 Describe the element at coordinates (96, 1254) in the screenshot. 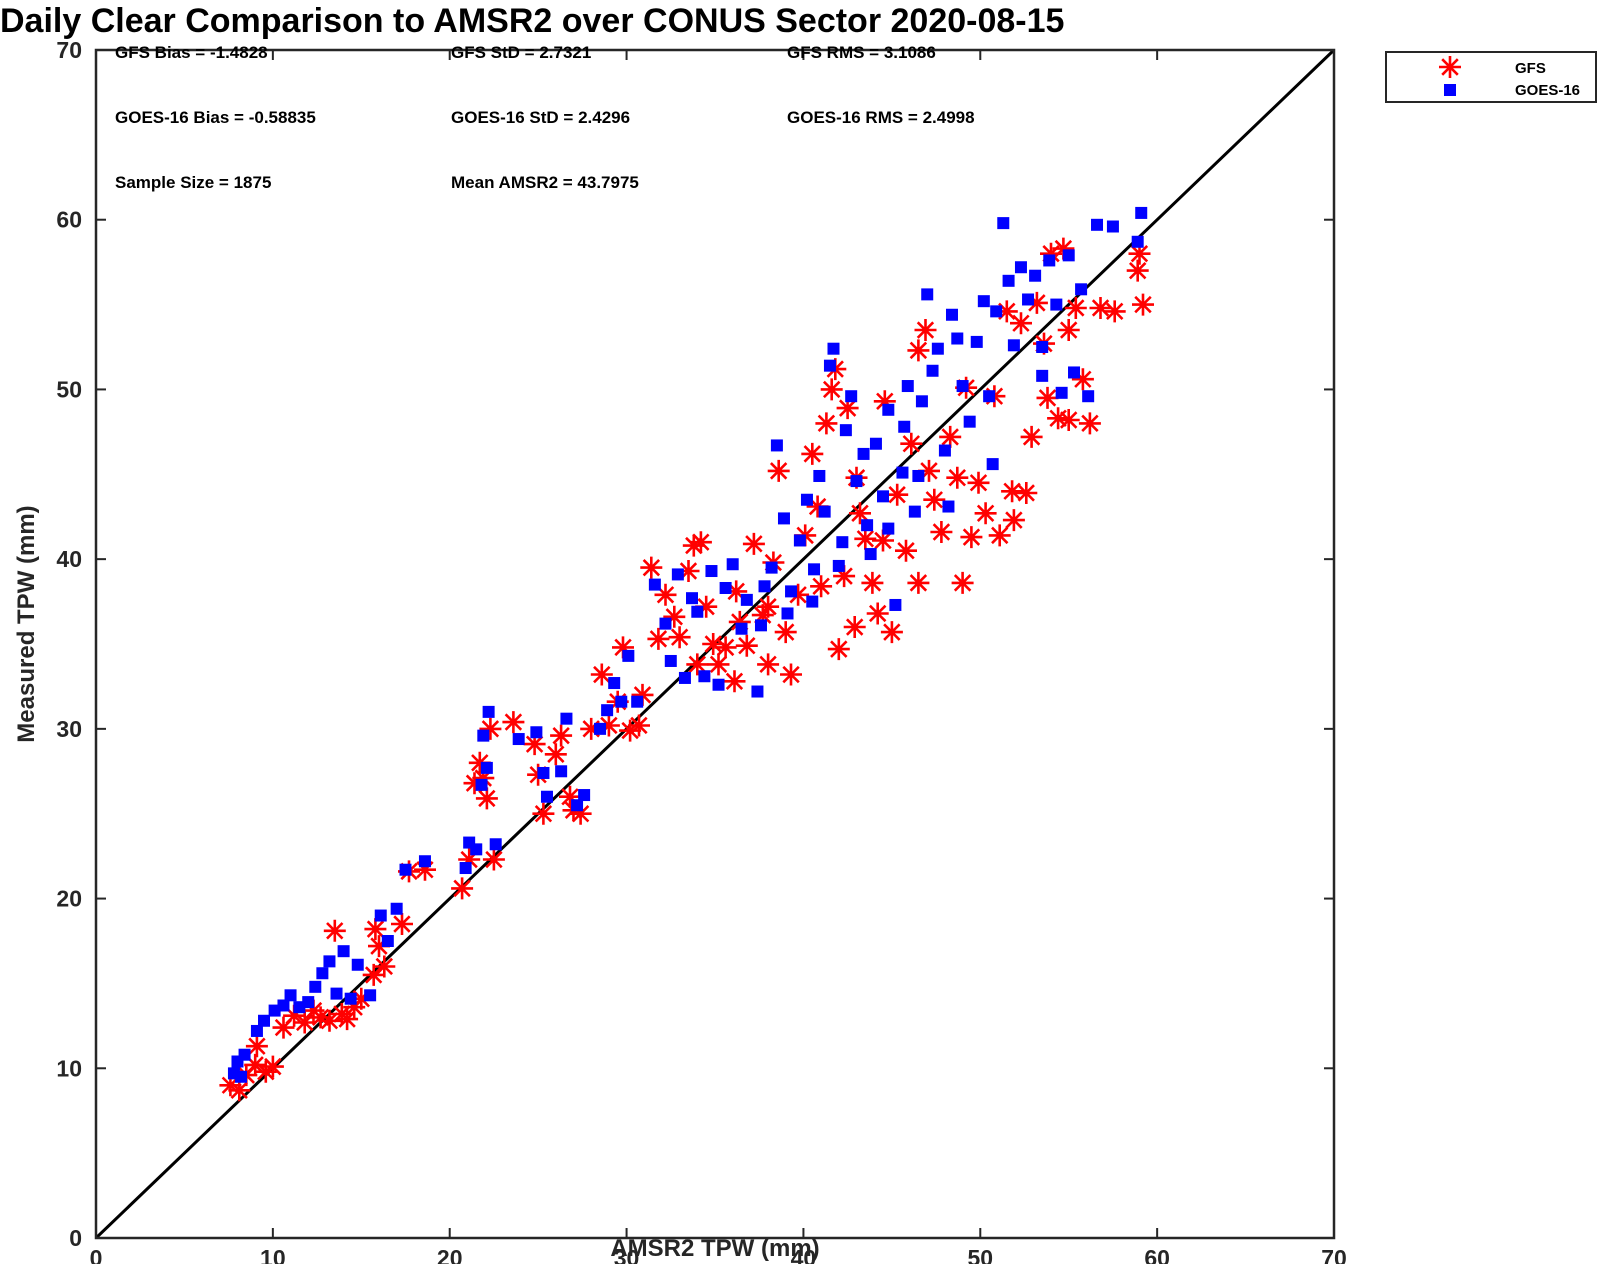

I see `x-tick-label: 0` at that location.